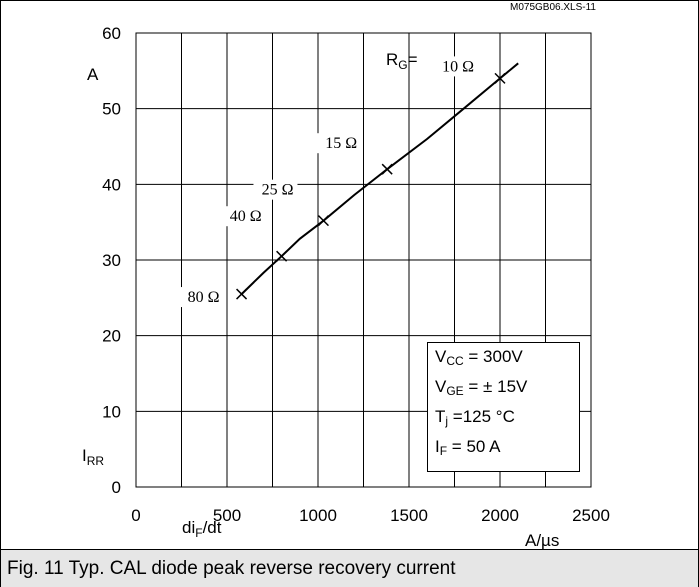  What do you see at coordinates (111, 411) in the screenshot?
I see `y-tick-label: 10` at bounding box center [111, 411].